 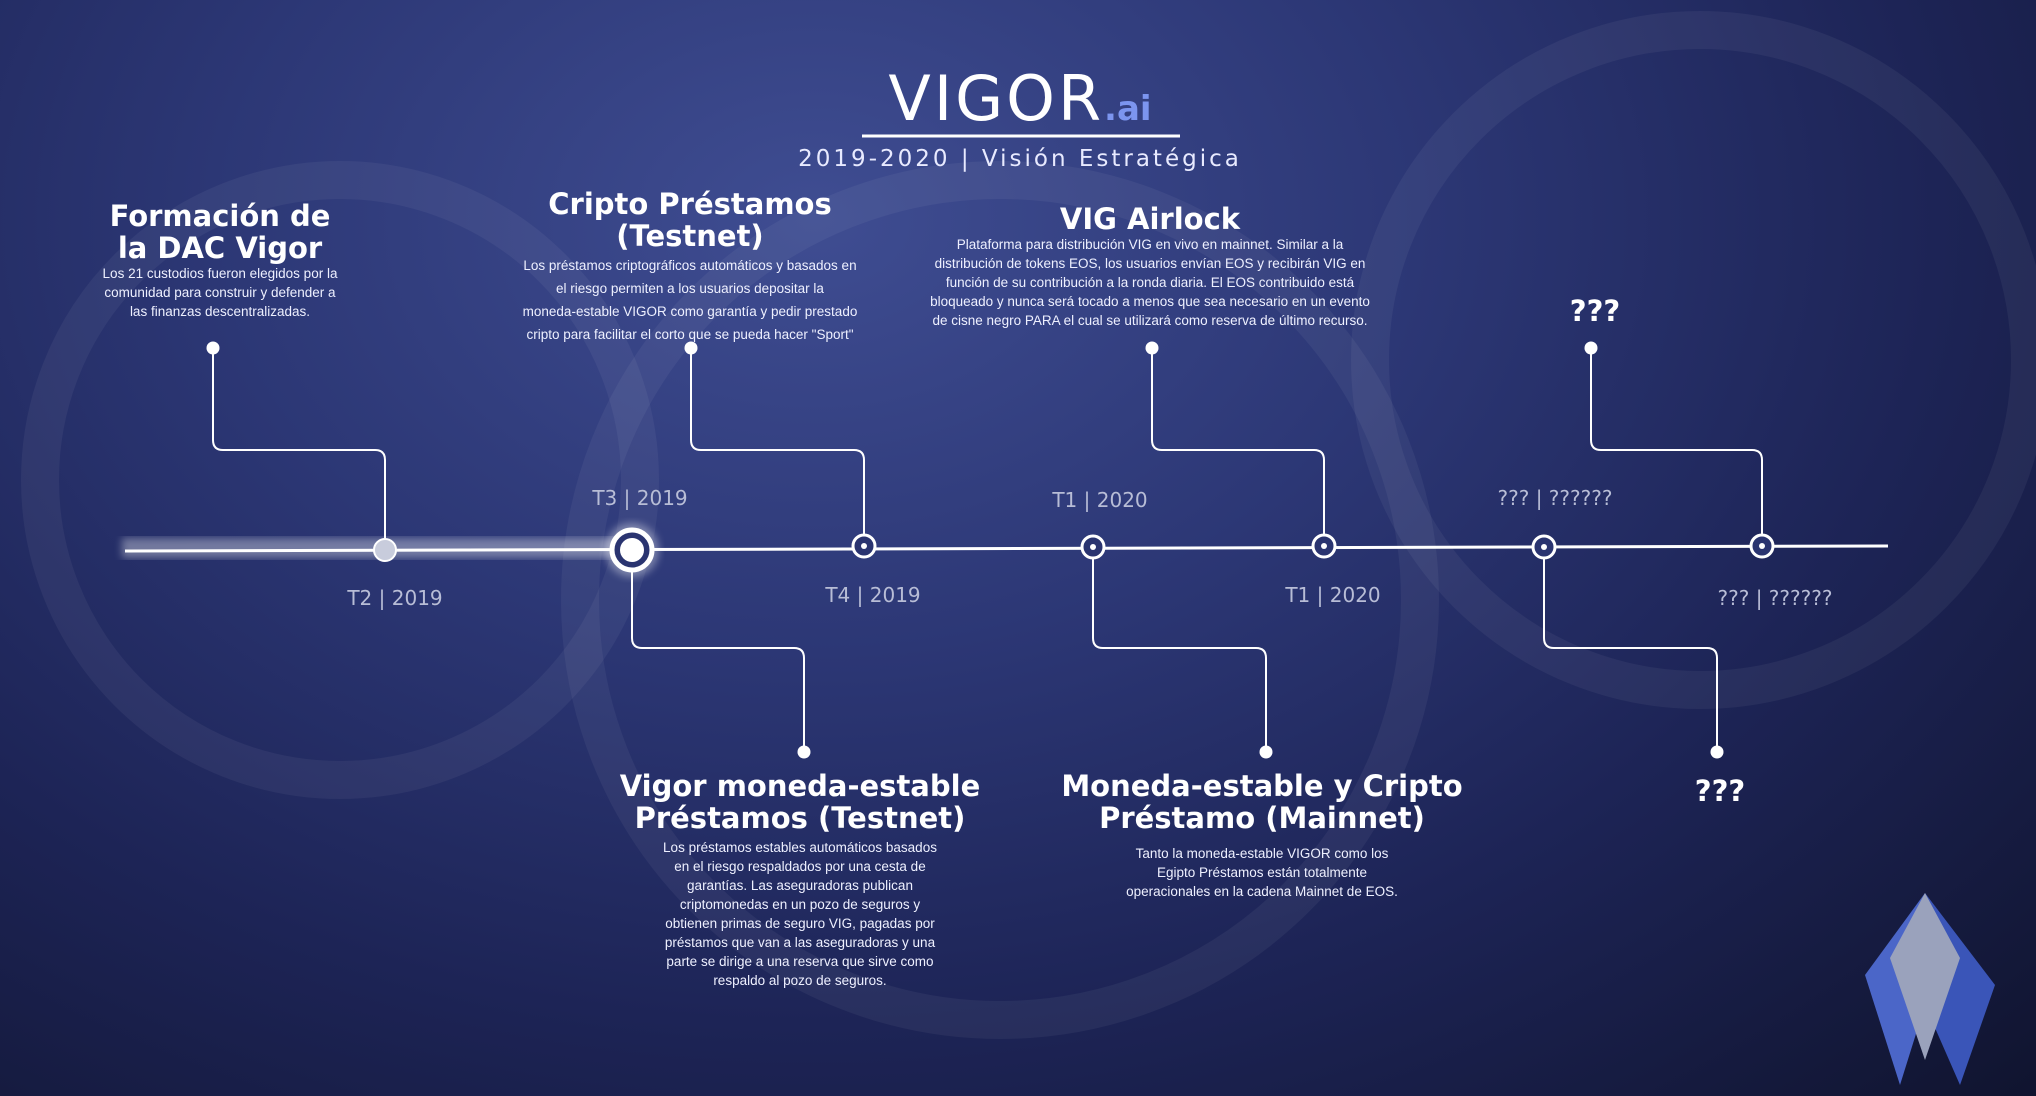 What do you see at coordinates (395, 598) in the screenshot?
I see `date-label: T2 | 2019` at bounding box center [395, 598].